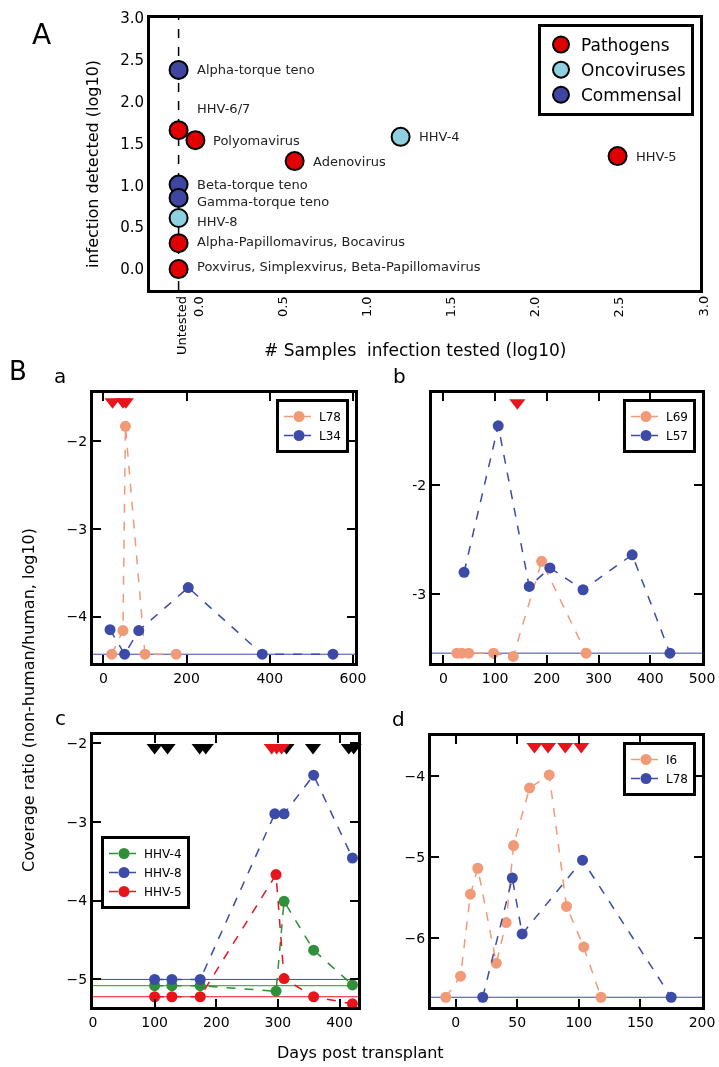 The image size is (719, 1067). Describe the element at coordinates (703, 306) in the screenshot. I see `x-tick-label: 3.0` at that location.